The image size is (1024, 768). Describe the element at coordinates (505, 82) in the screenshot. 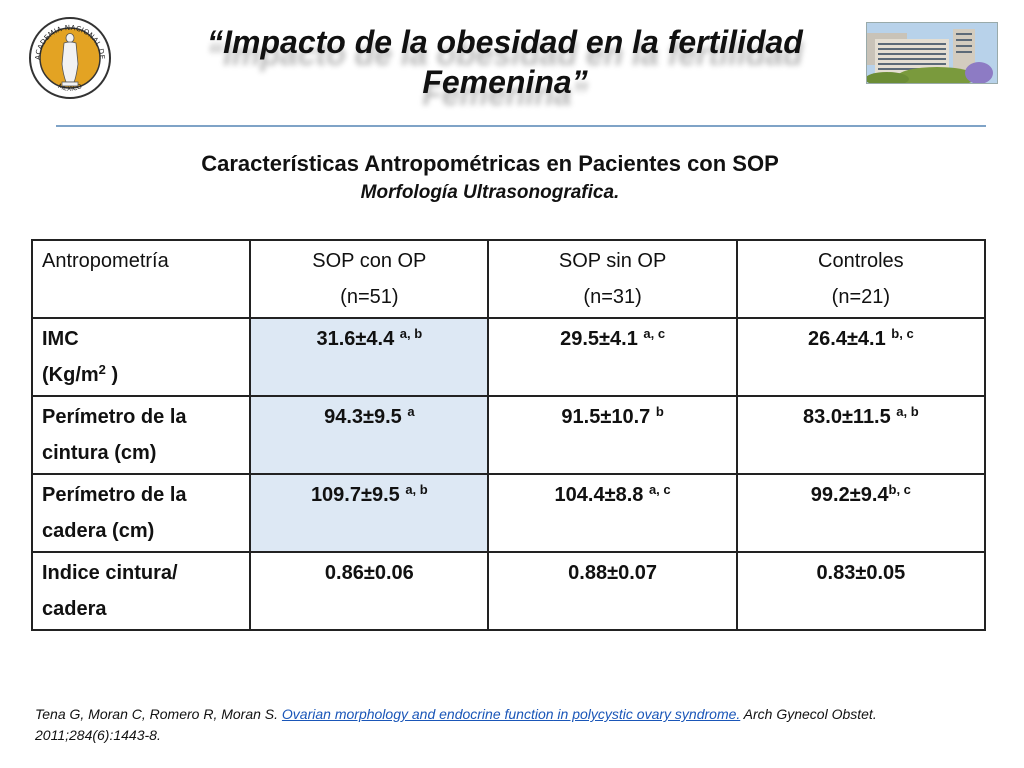

I see `title-line-2: Femenina”` at that location.